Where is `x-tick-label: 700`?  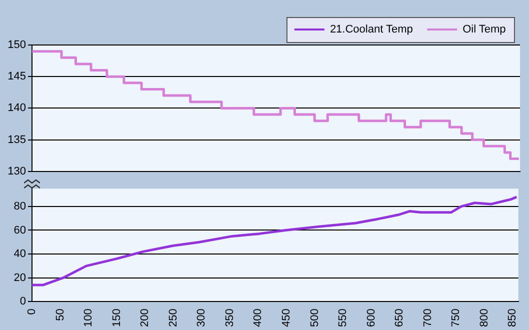 x-tick-label: 700 is located at coordinates (428, 318).